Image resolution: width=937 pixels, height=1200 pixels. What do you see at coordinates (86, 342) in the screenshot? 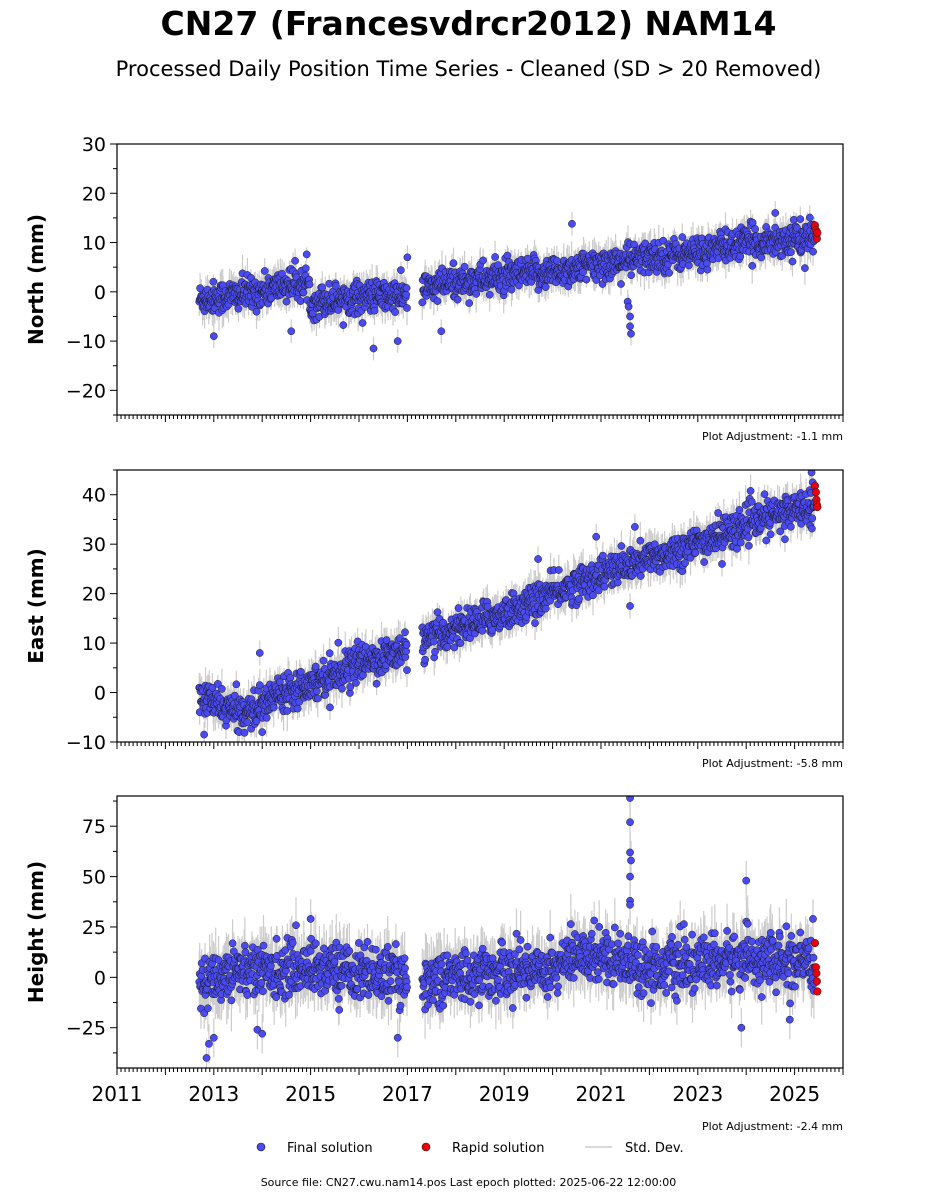
I see `y-tick-label: −10` at bounding box center [86, 342].